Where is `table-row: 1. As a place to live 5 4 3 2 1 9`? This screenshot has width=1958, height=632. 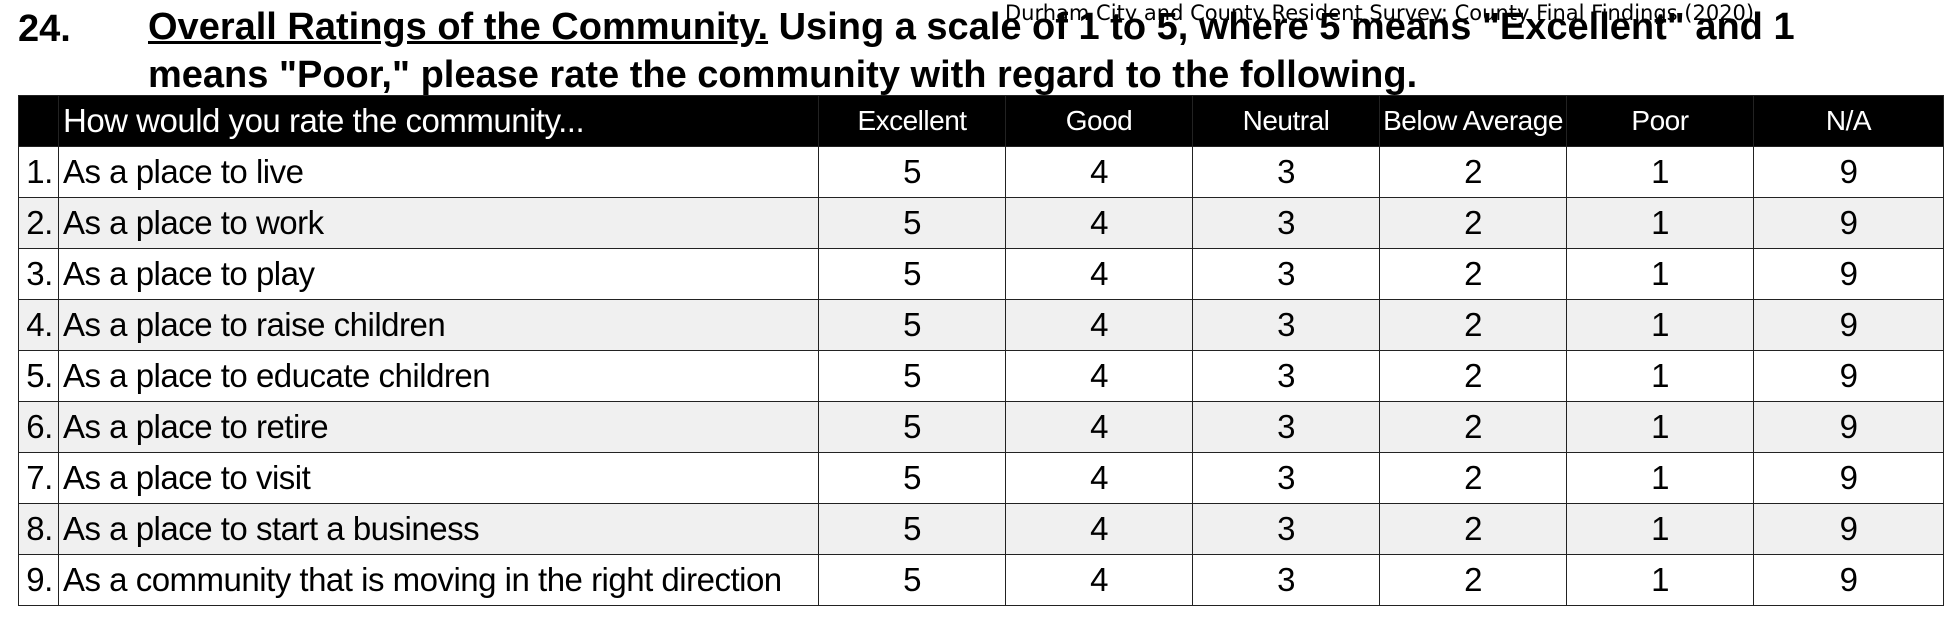
table-row: 1. As a place to live 5 4 3 2 1 9 is located at coordinates (981, 172).